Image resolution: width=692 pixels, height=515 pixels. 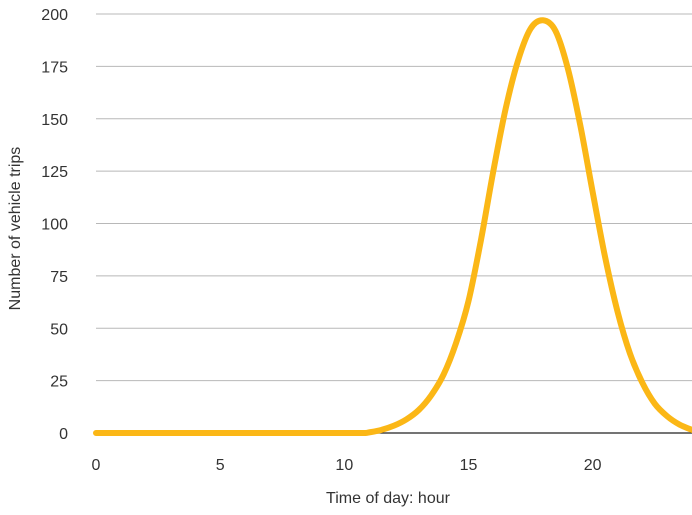 What do you see at coordinates (59, 329) in the screenshot?
I see `y-tick-label: 50` at bounding box center [59, 329].